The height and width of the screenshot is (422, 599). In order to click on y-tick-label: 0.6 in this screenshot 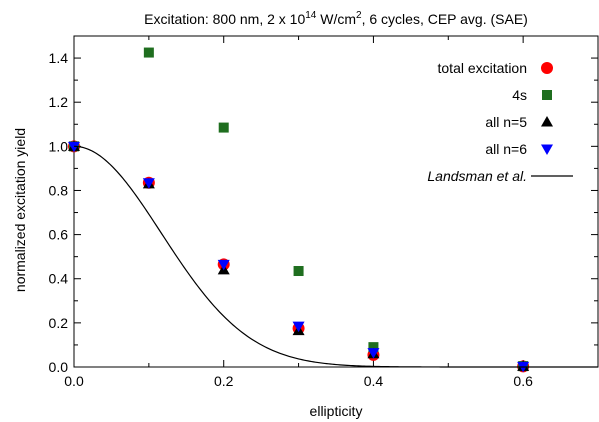, I will do `click(59, 235)`.